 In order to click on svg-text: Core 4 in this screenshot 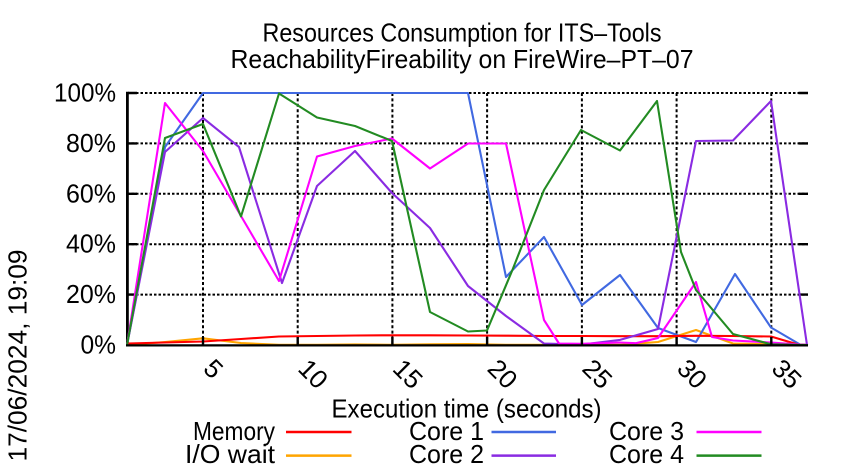, I will do `click(646, 454)`.